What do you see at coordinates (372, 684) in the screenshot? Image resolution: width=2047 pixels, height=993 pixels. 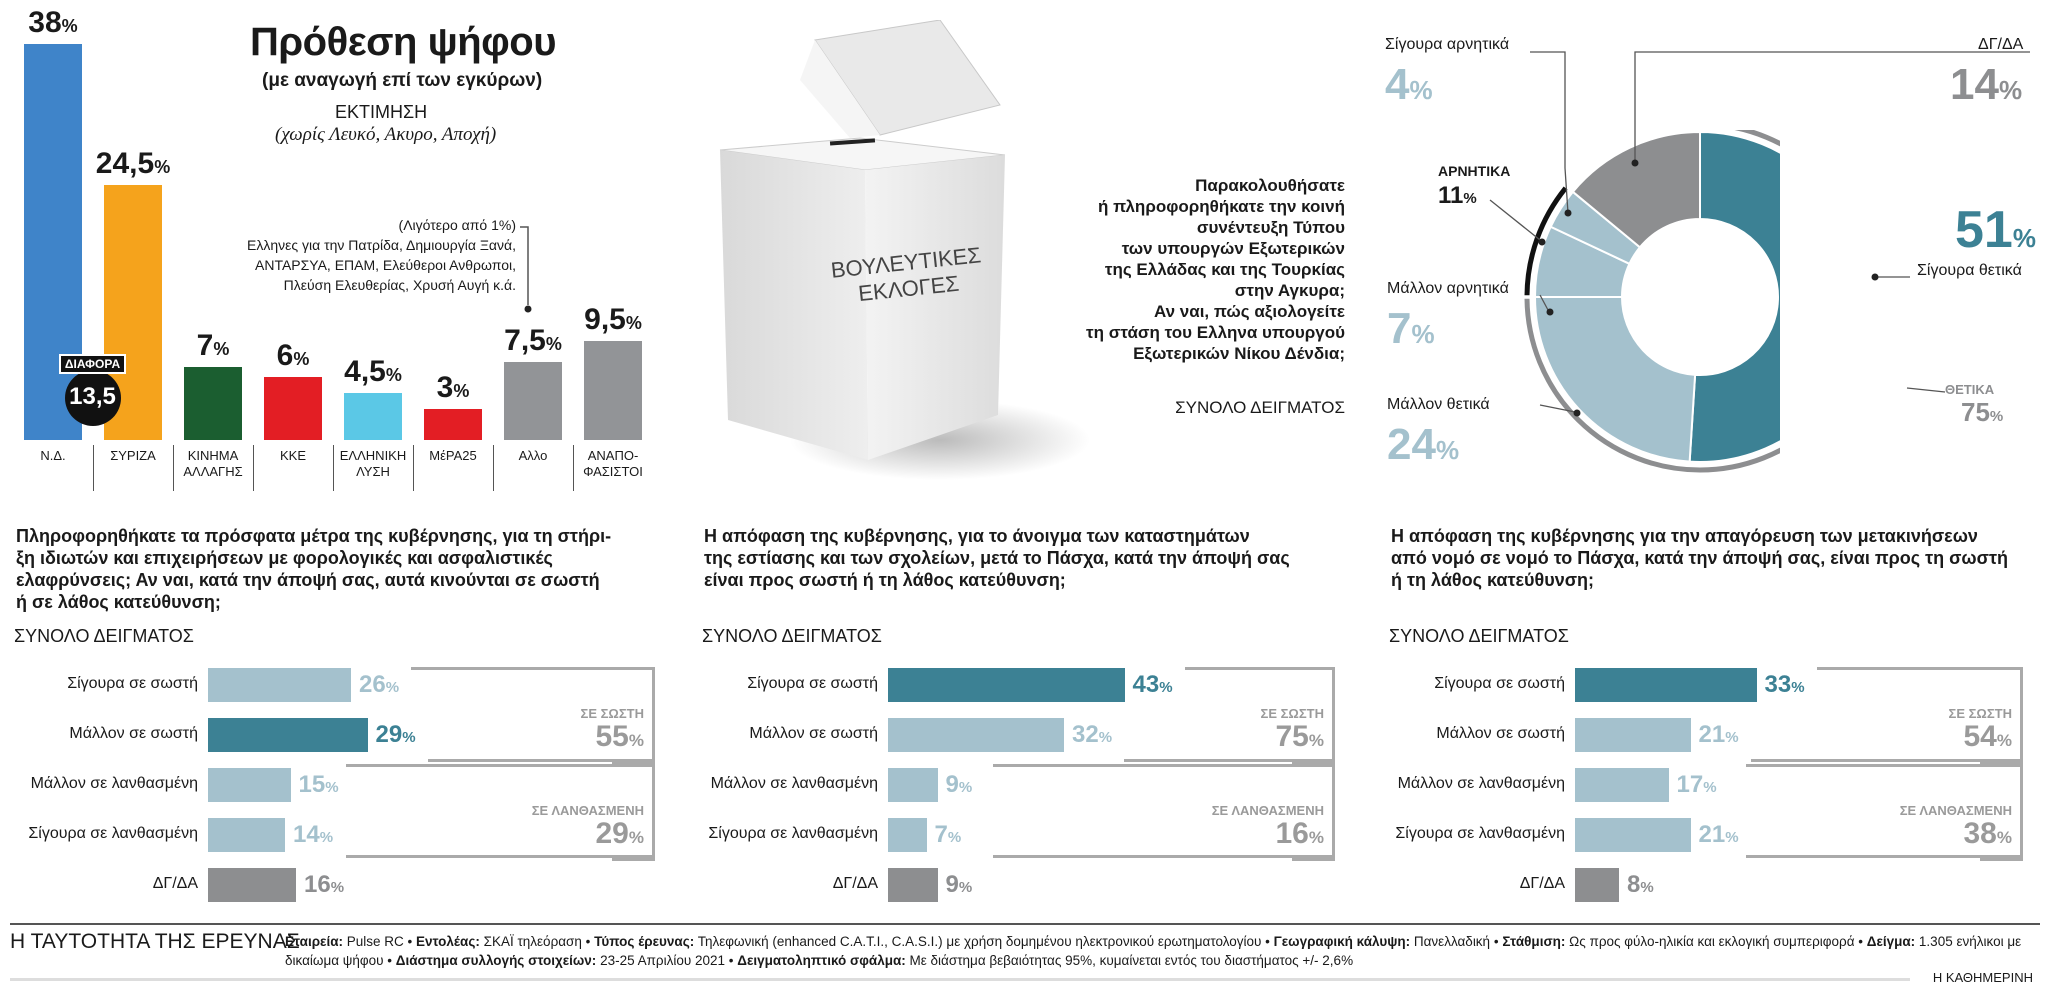 I see `response-value-text: 26` at bounding box center [372, 684].